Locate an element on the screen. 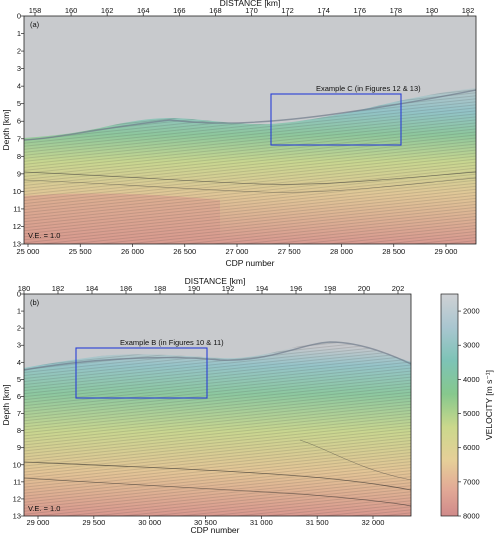  panel-a-distance-tick-label: 158 is located at coordinates (35, 10).